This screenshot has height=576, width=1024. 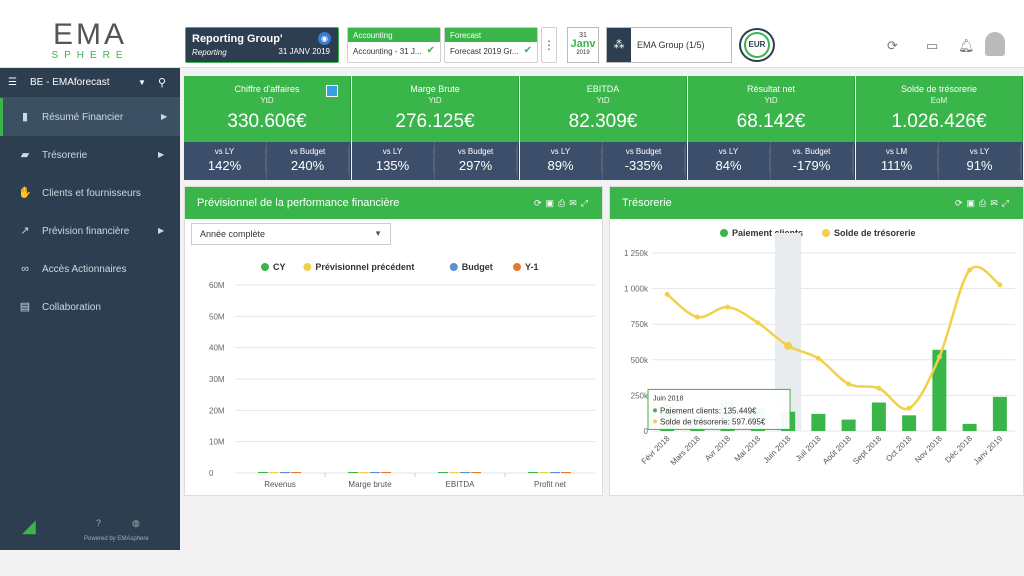 I want to click on bell-icon: 🔔︎, so click(x=966, y=45).